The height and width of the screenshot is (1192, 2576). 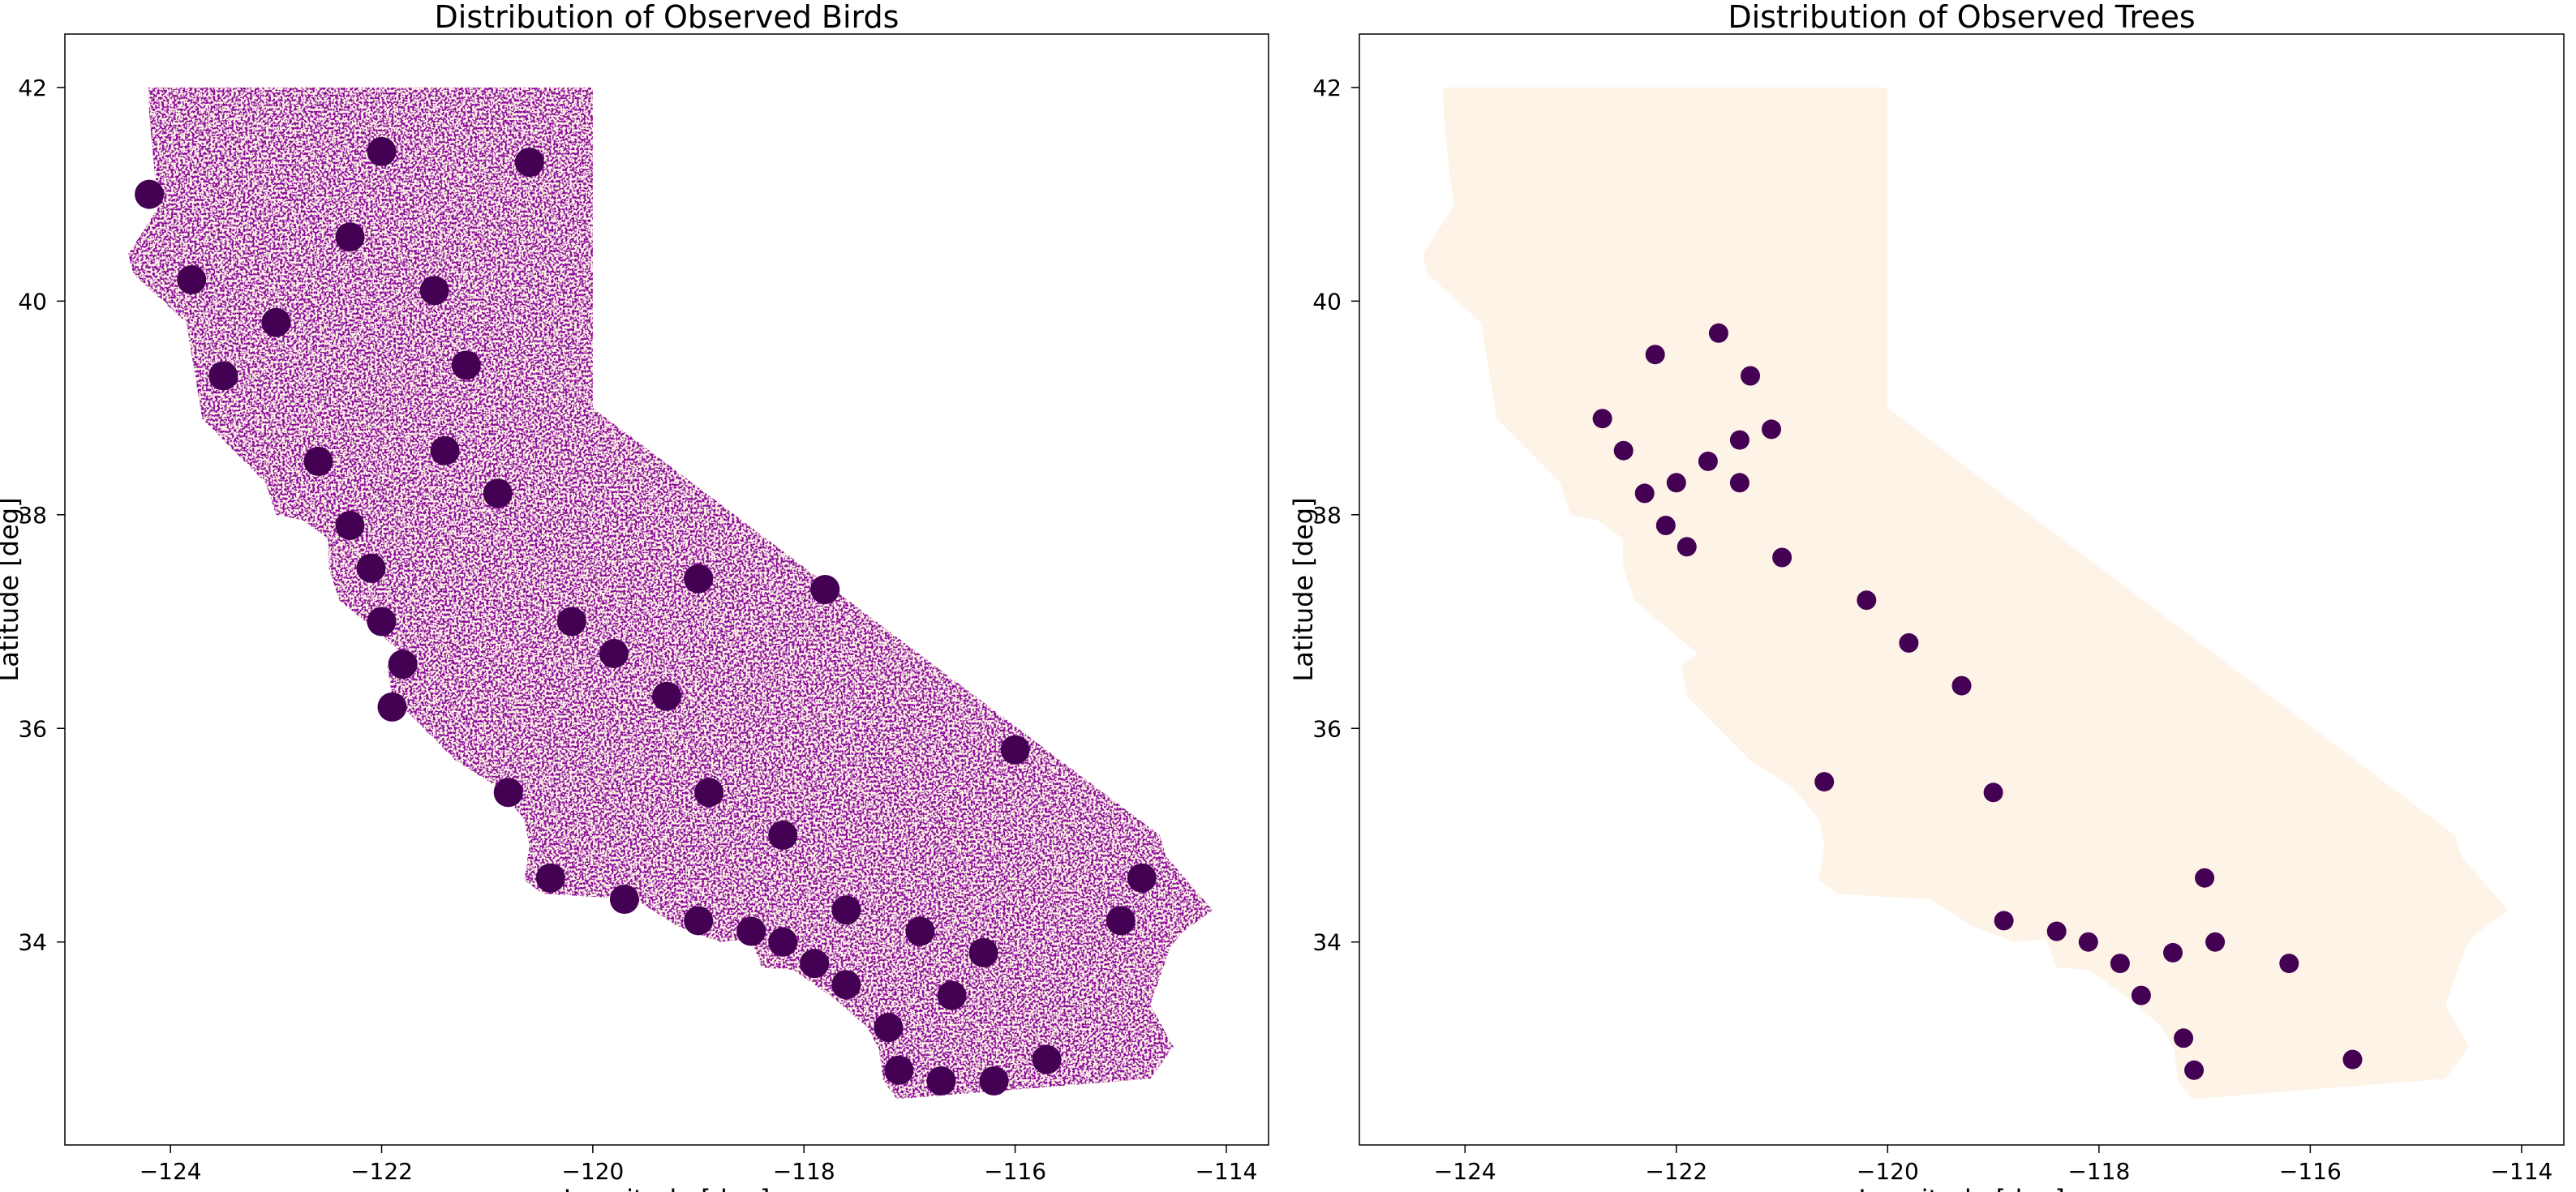 What do you see at coordinates (1961, 17) in the screenshot?
I see `chart-title: Distribution of Observed Trees` at bounding box center [1961, 17].